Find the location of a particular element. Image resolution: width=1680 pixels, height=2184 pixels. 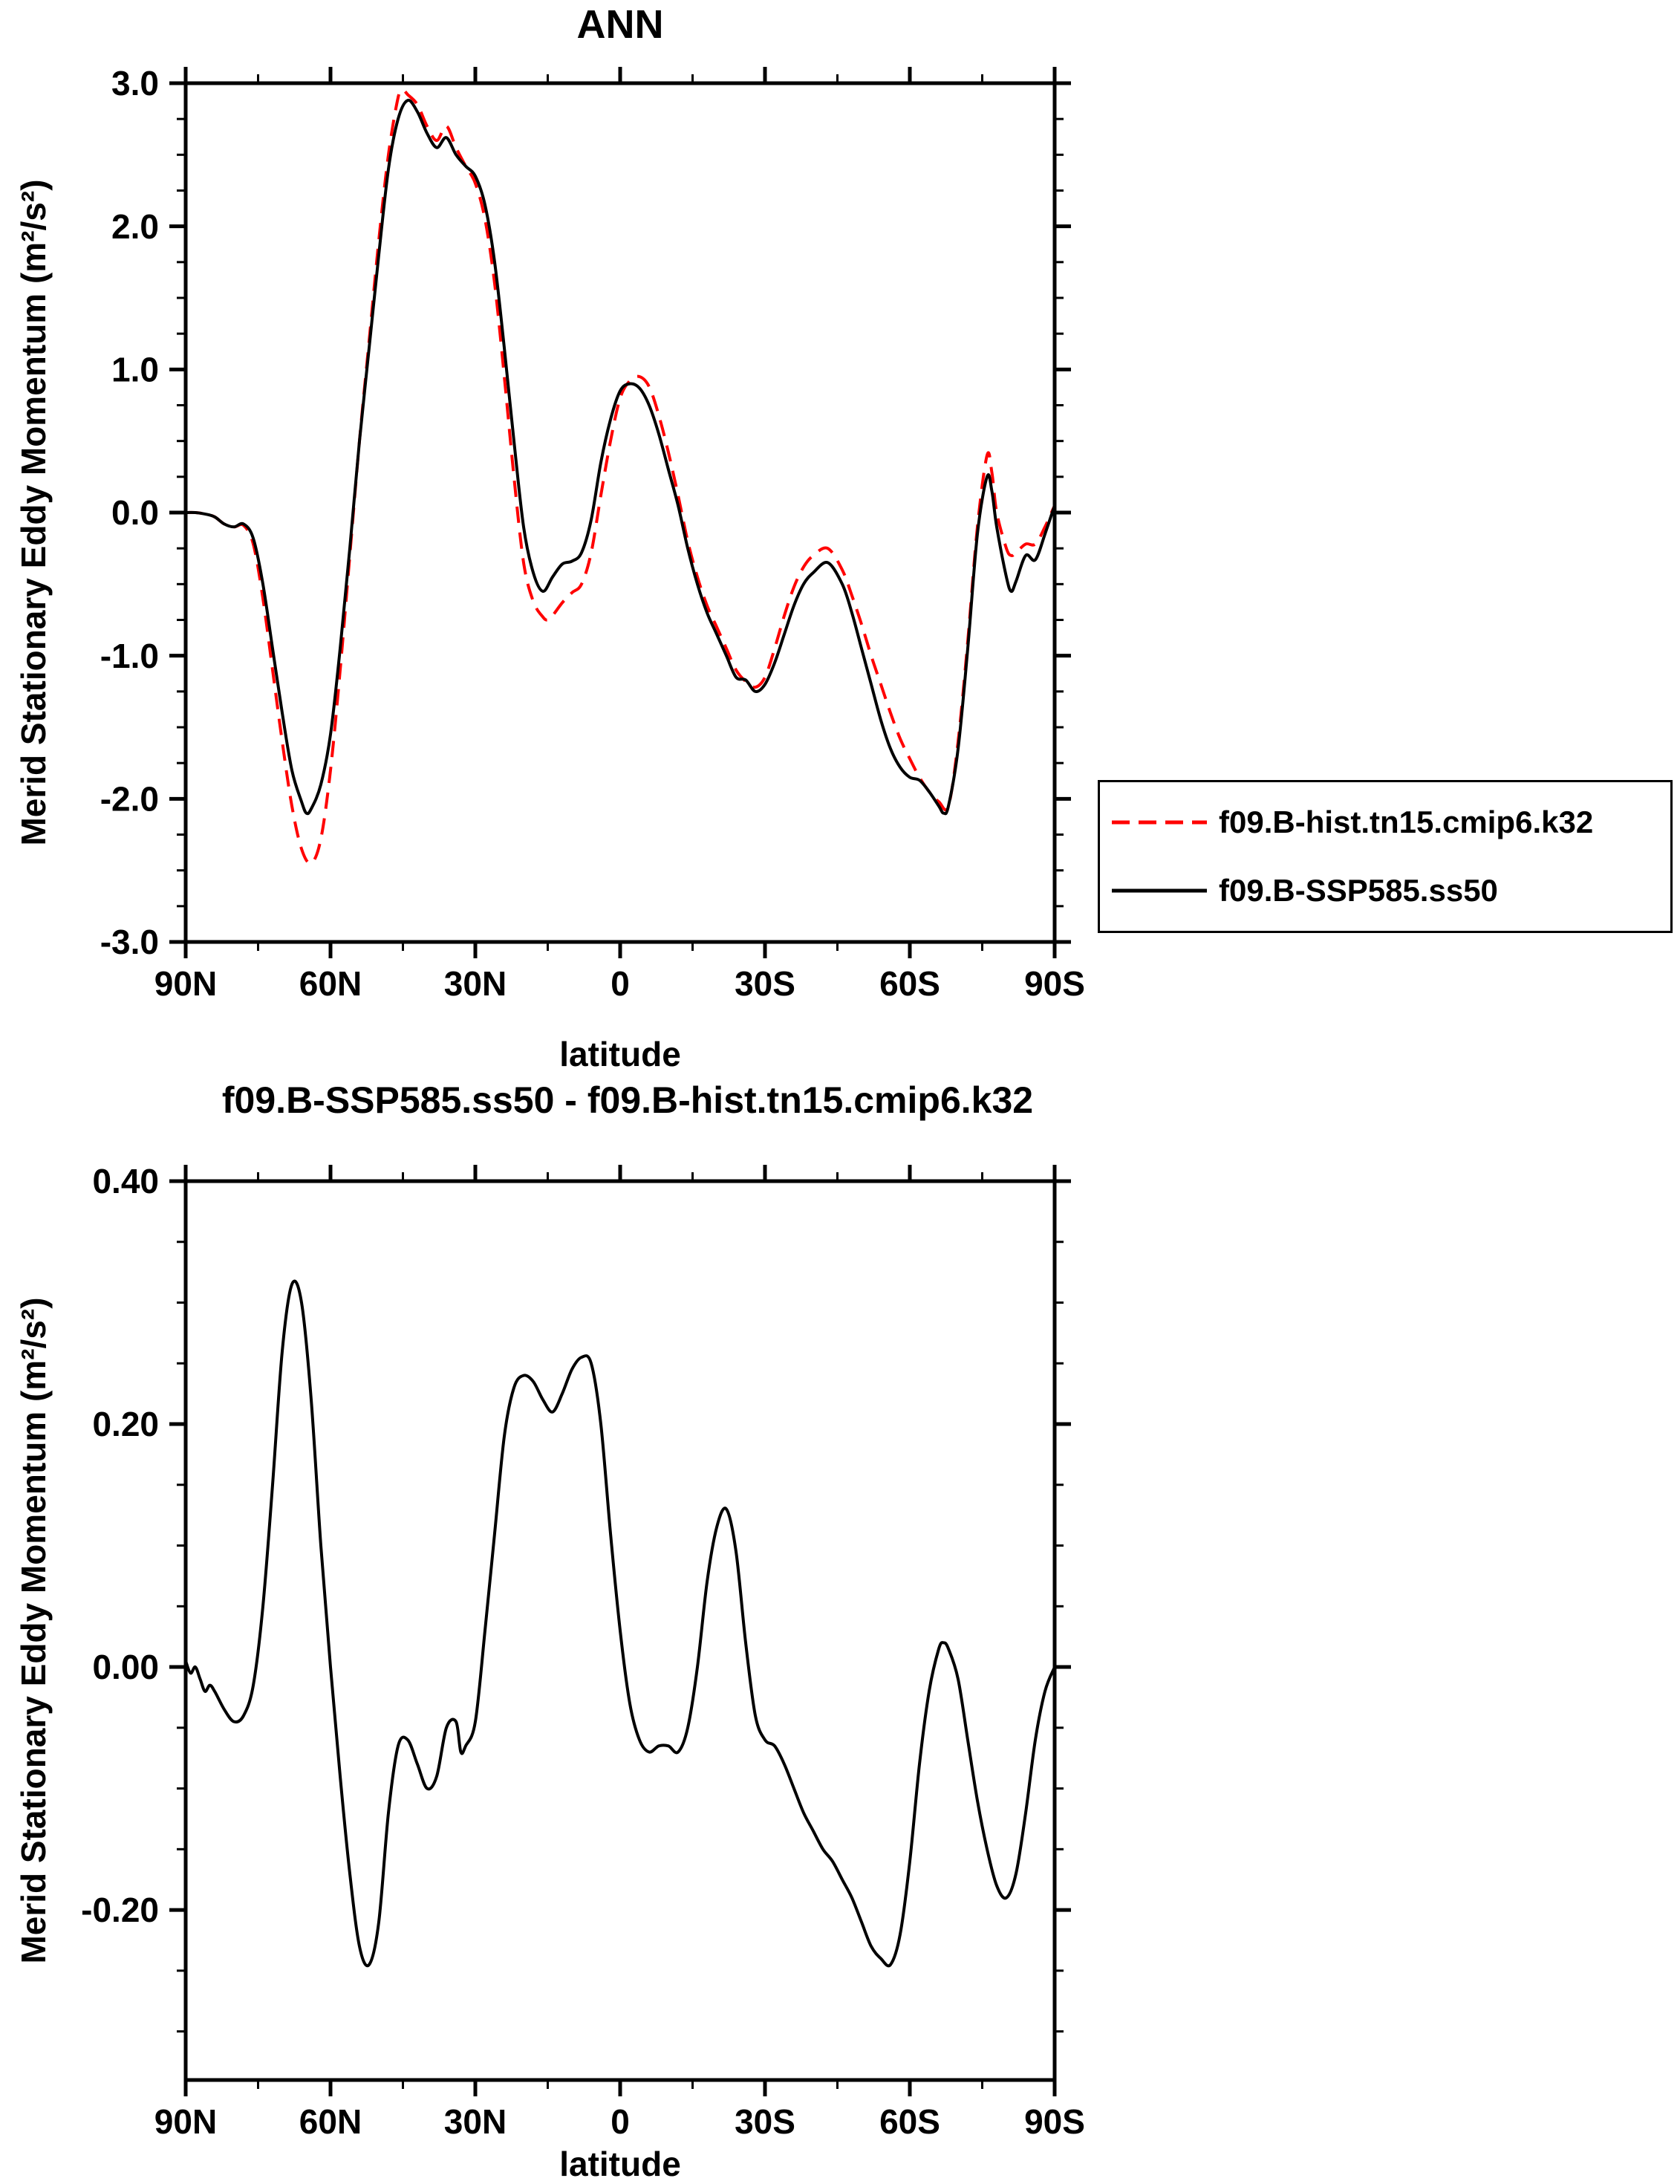

y-tick-label: -3.0 is located at coordinates (129, 942).